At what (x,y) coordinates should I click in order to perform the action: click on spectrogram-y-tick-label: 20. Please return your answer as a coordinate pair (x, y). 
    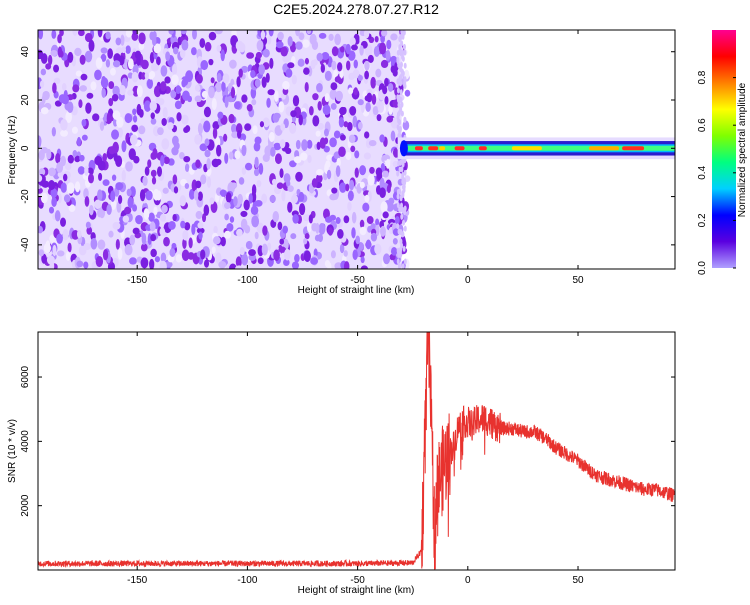
    Looking at the image, I should click on (25, 100).